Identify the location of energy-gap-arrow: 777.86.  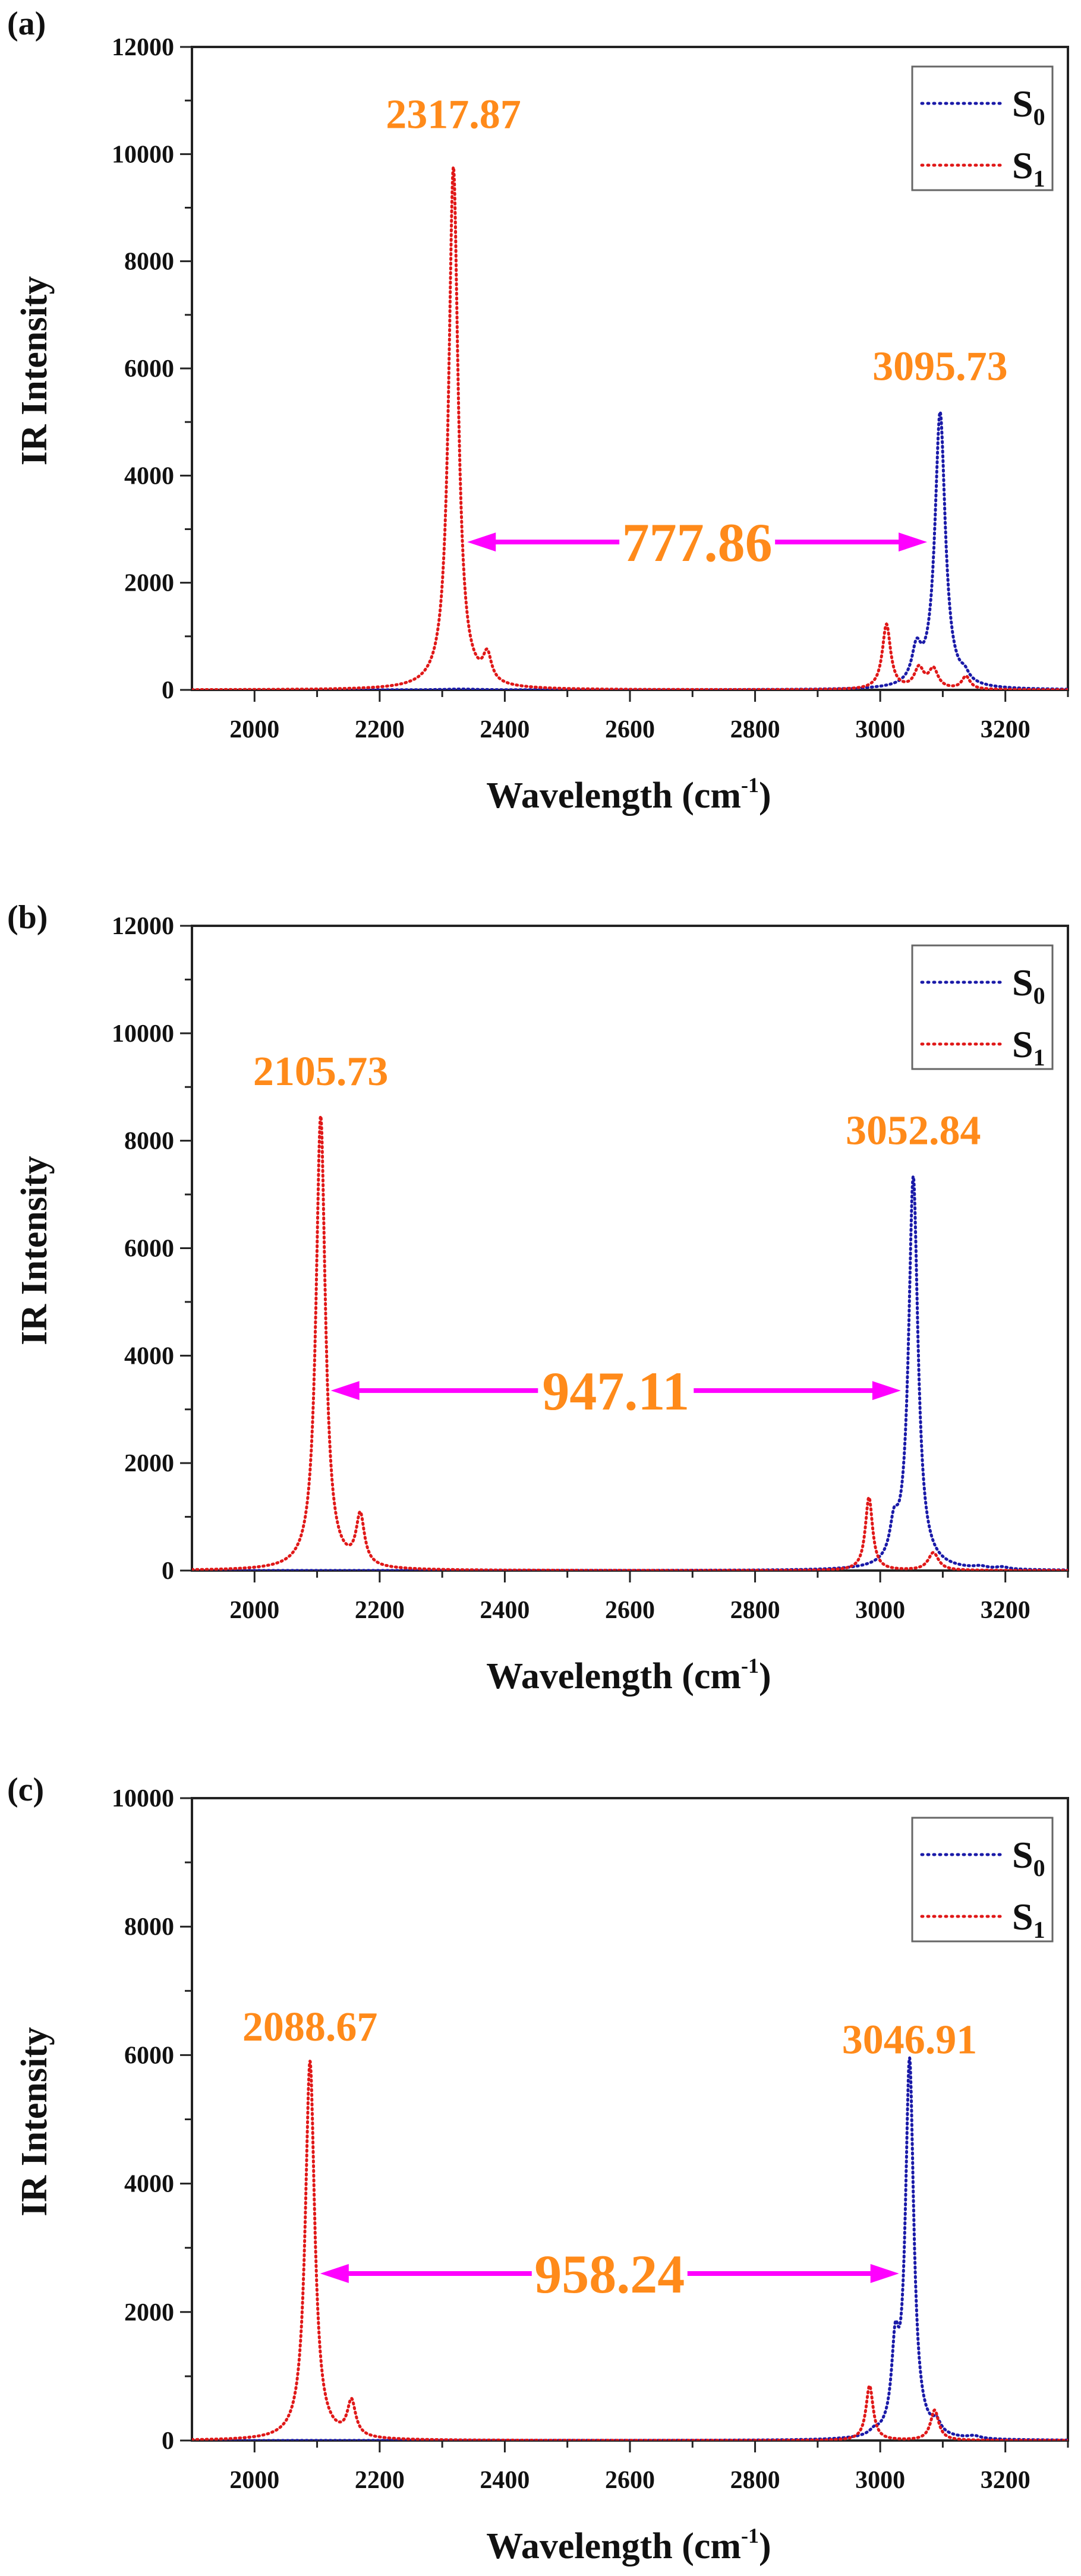
(697, 543).